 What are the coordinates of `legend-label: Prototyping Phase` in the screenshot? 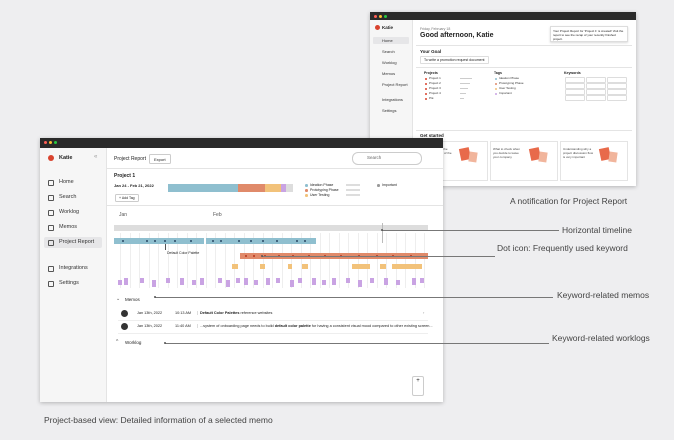 It's located at (324, 190).